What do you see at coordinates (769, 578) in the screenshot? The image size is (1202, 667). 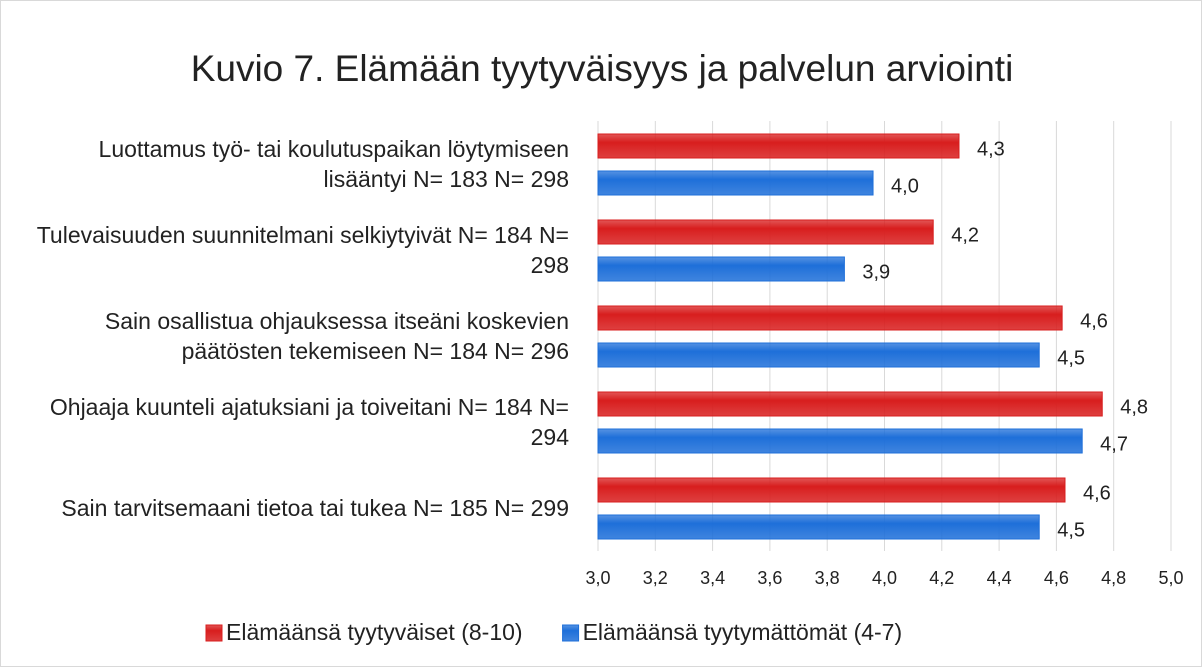 I see `x-tick-label: 3,6` at bounding box center [769, 578].